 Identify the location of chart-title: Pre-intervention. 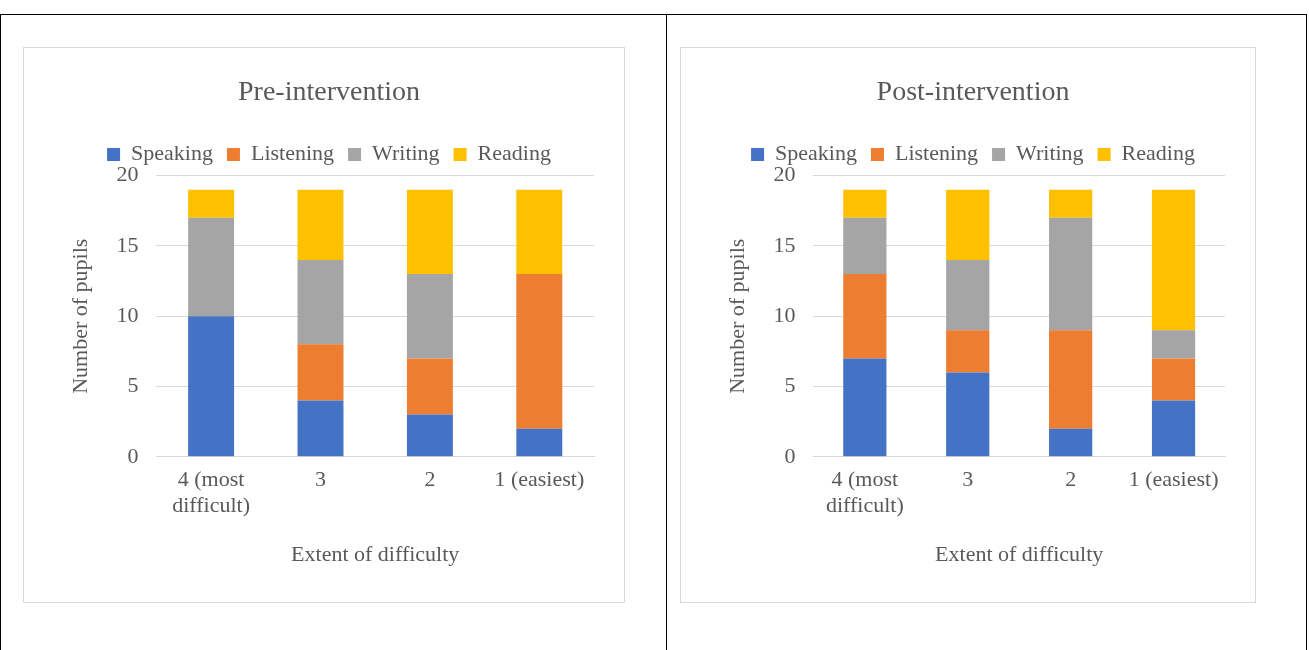
(329, 91).